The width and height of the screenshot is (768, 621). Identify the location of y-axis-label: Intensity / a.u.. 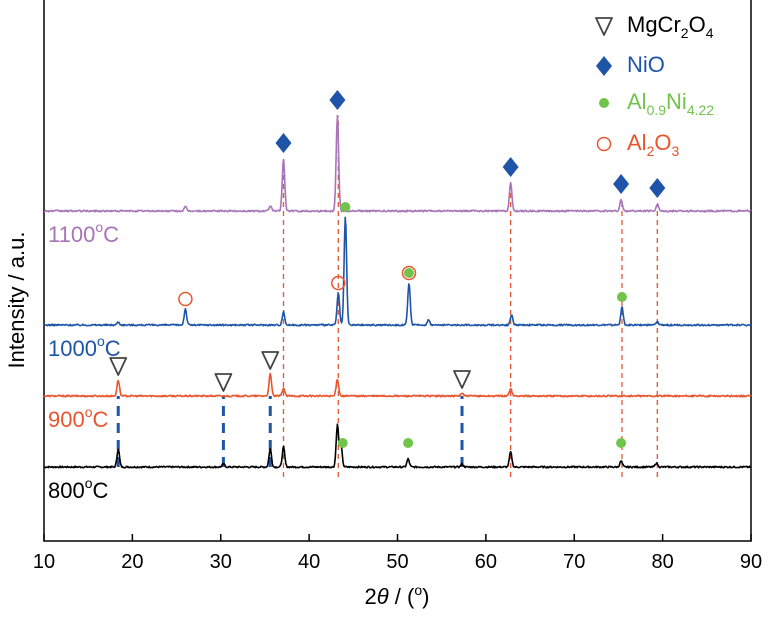
(16, 300).